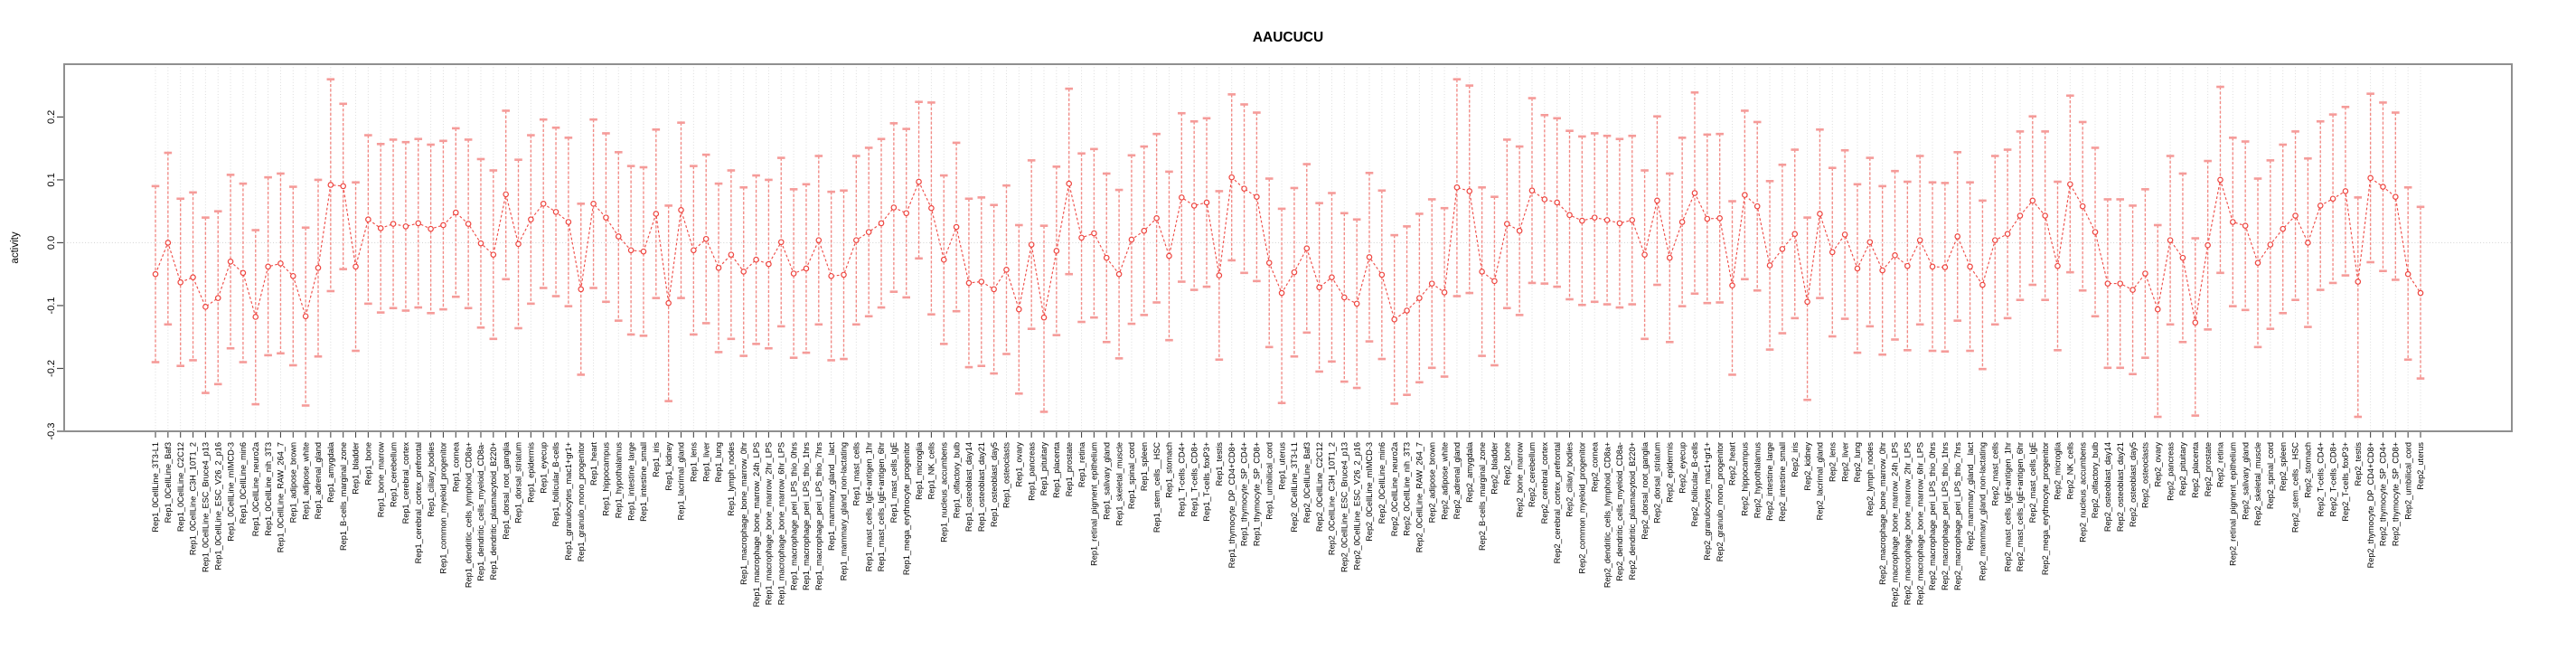 The width and height of the screenshot is (2576, 651). What do you see at coordinates (256, 488) in the screenshot?
I see `x-tick-label: Rep1_0CellLine_neuro2a` at bounding box center [256, 488].